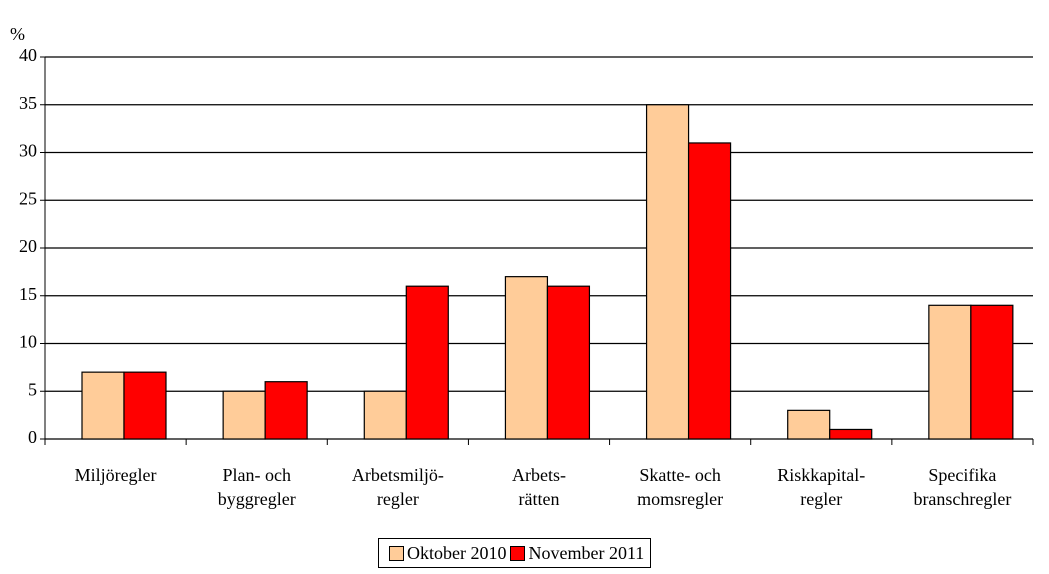 Image resolution: width=1049 pixels, height=574 pixels. What do you see at coordinates (28, 151) in the screenshot?
I see `y-tick-label: 30` at bounding box center [28, 151].